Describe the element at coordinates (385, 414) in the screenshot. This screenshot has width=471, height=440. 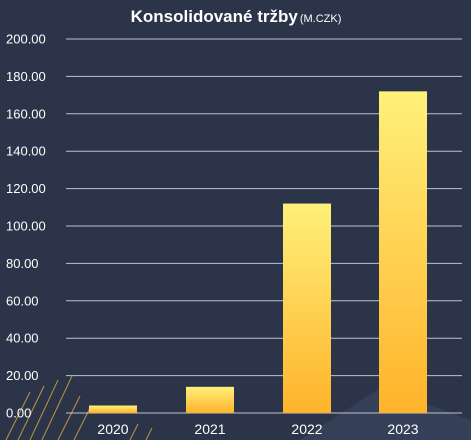
I see `decorative-shape` at that location.